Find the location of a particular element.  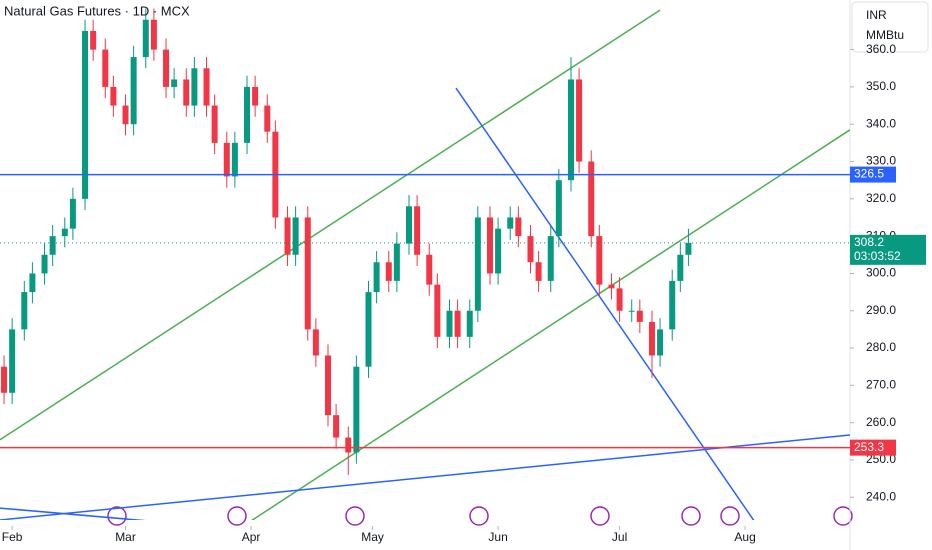

y-tick-label: 260.0 is located at coordinates (881, 422).